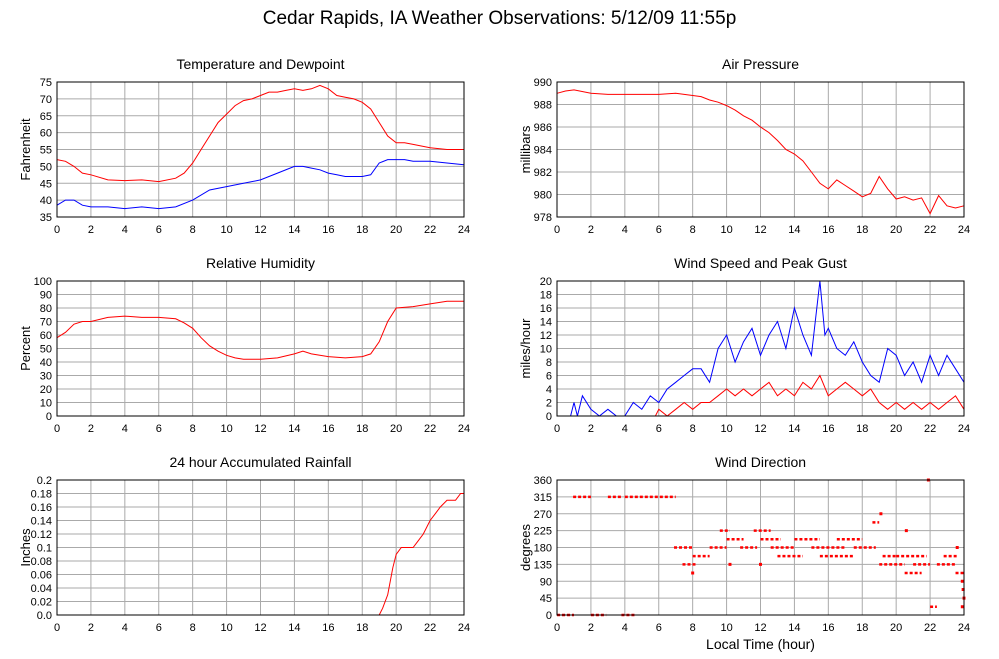  What do you see at coordinates (46, 296) in the screenshot?
I see `y-tick-label: 90` at bounding box center [46, 296].